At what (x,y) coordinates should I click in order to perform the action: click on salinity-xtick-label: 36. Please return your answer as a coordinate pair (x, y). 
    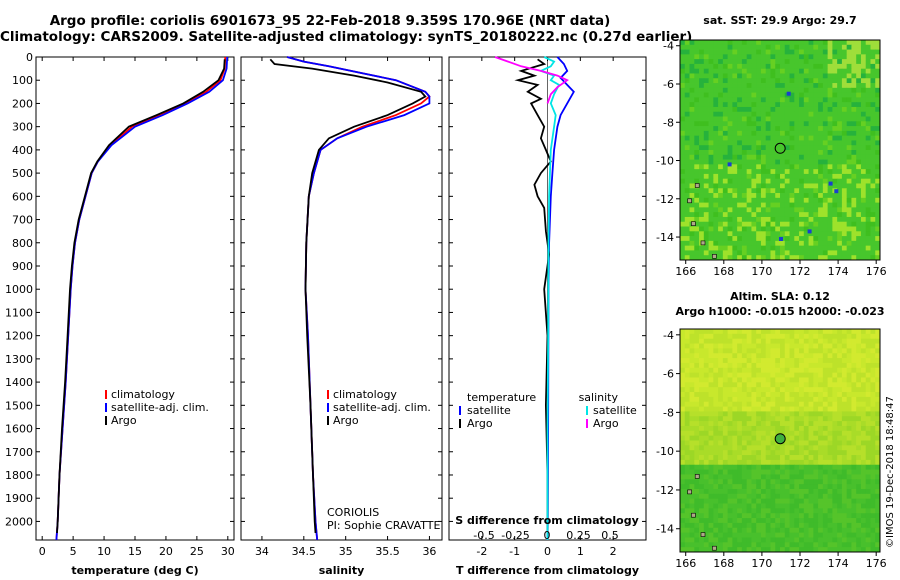
    Looking at the image, I should click on (429, 551).